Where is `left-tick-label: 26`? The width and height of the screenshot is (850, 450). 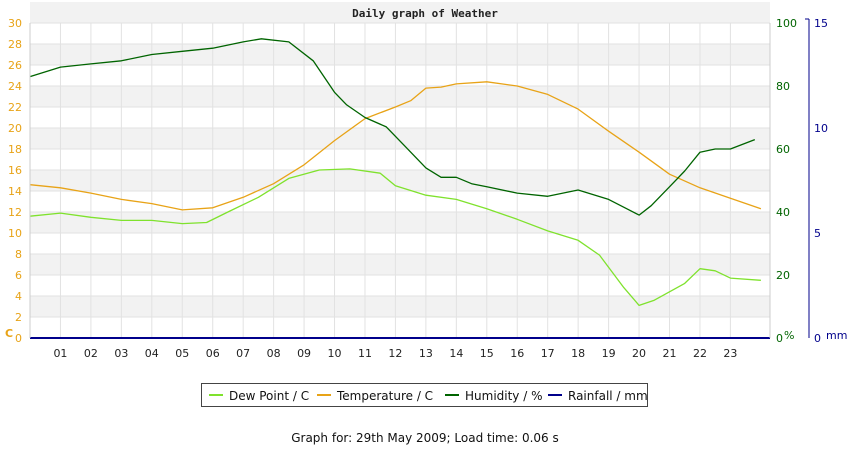 left-tick-label: 26 is located at coordinates (15, 65).